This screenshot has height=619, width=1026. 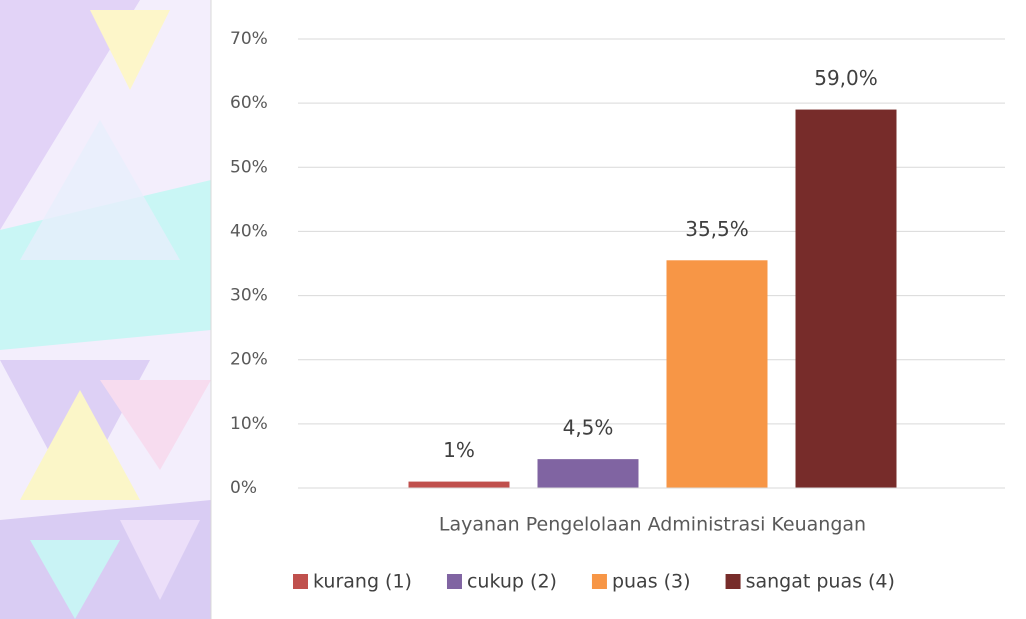 I want to click on legend-label: puas (3), so click(x=651, y=582).